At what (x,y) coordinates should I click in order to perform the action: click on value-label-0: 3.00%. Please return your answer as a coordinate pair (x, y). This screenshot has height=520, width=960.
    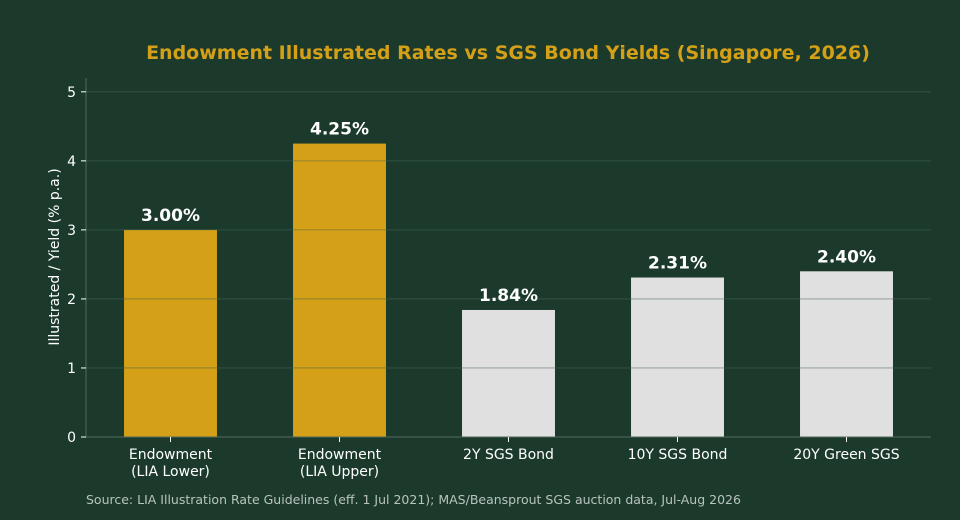
    Looking at the image, I should click on (170, 216).